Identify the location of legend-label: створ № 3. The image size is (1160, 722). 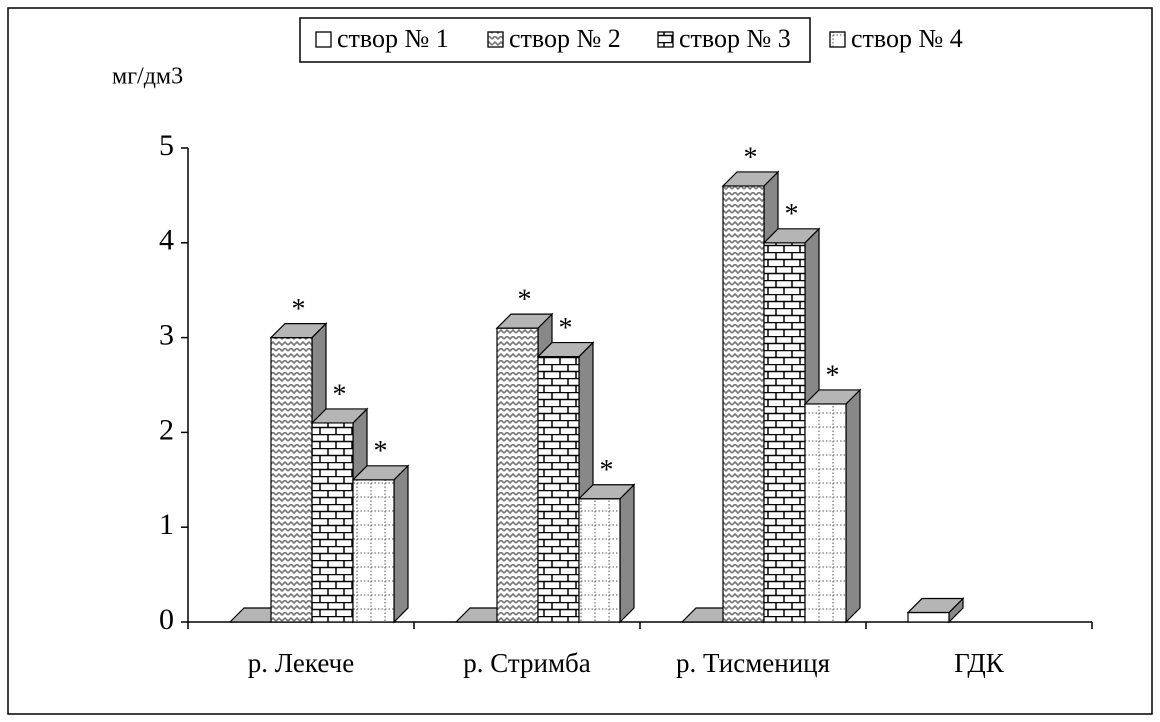
(735, 38).